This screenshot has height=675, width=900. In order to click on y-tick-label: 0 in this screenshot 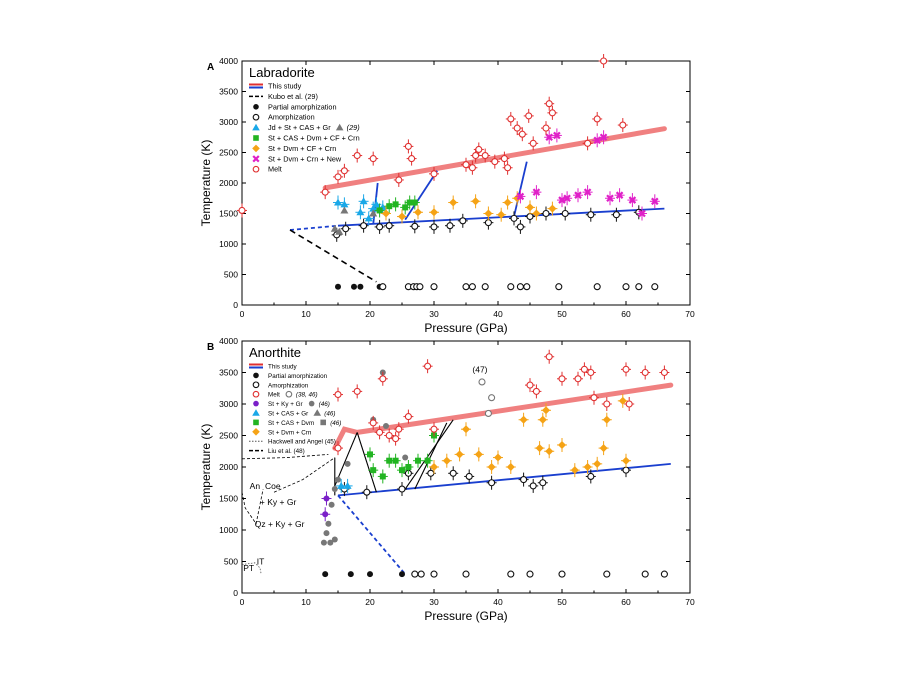, I will do `click(235, 305)`.